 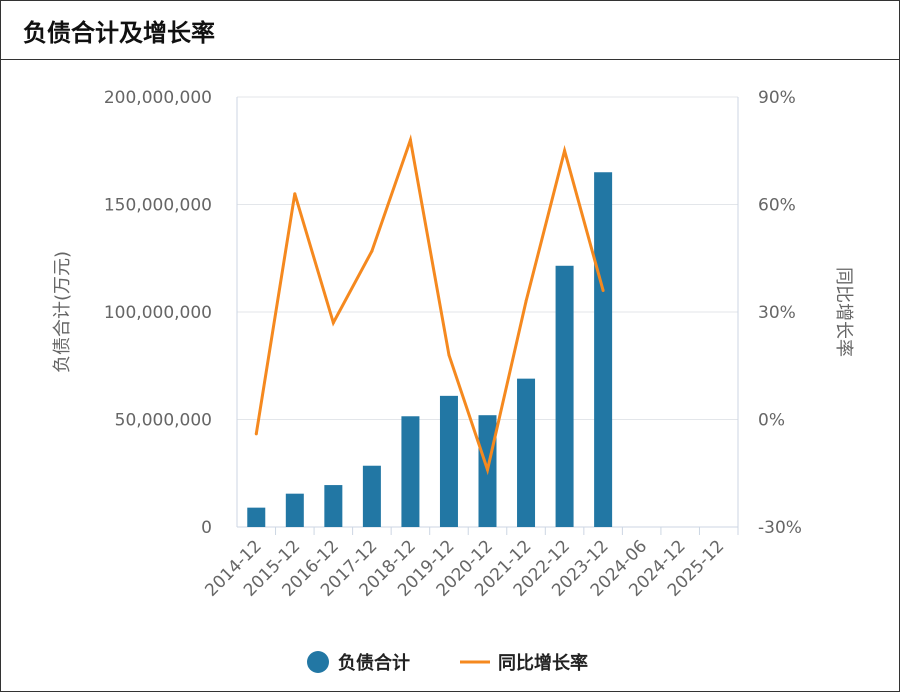 I want to click on y2-tick-label: 30%, so click(x=777, y=313).